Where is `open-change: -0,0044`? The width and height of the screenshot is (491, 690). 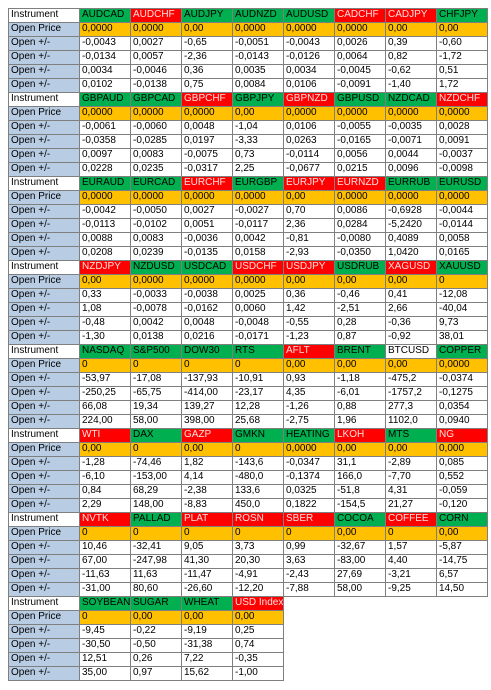
open-change: -0,0044 is located at coordinates (462, 211).